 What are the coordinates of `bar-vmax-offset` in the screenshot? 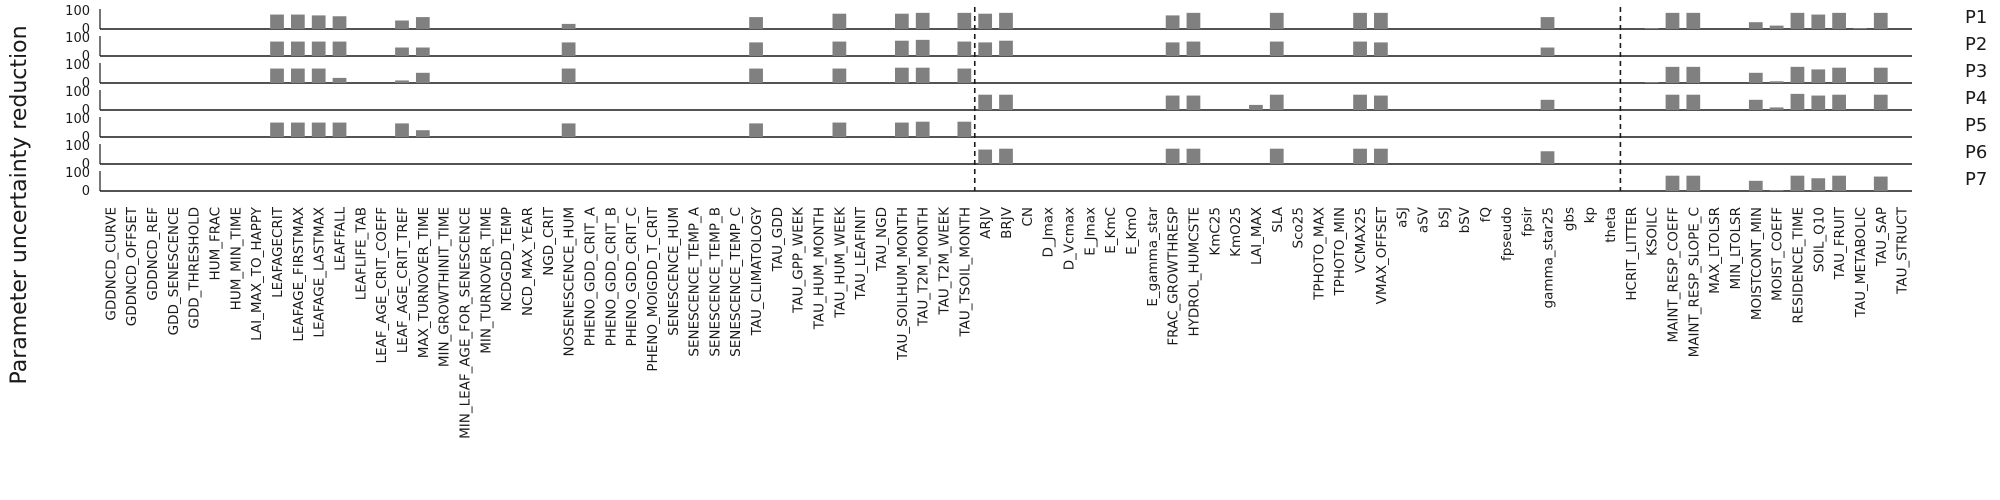 It's located at (1381, 156).